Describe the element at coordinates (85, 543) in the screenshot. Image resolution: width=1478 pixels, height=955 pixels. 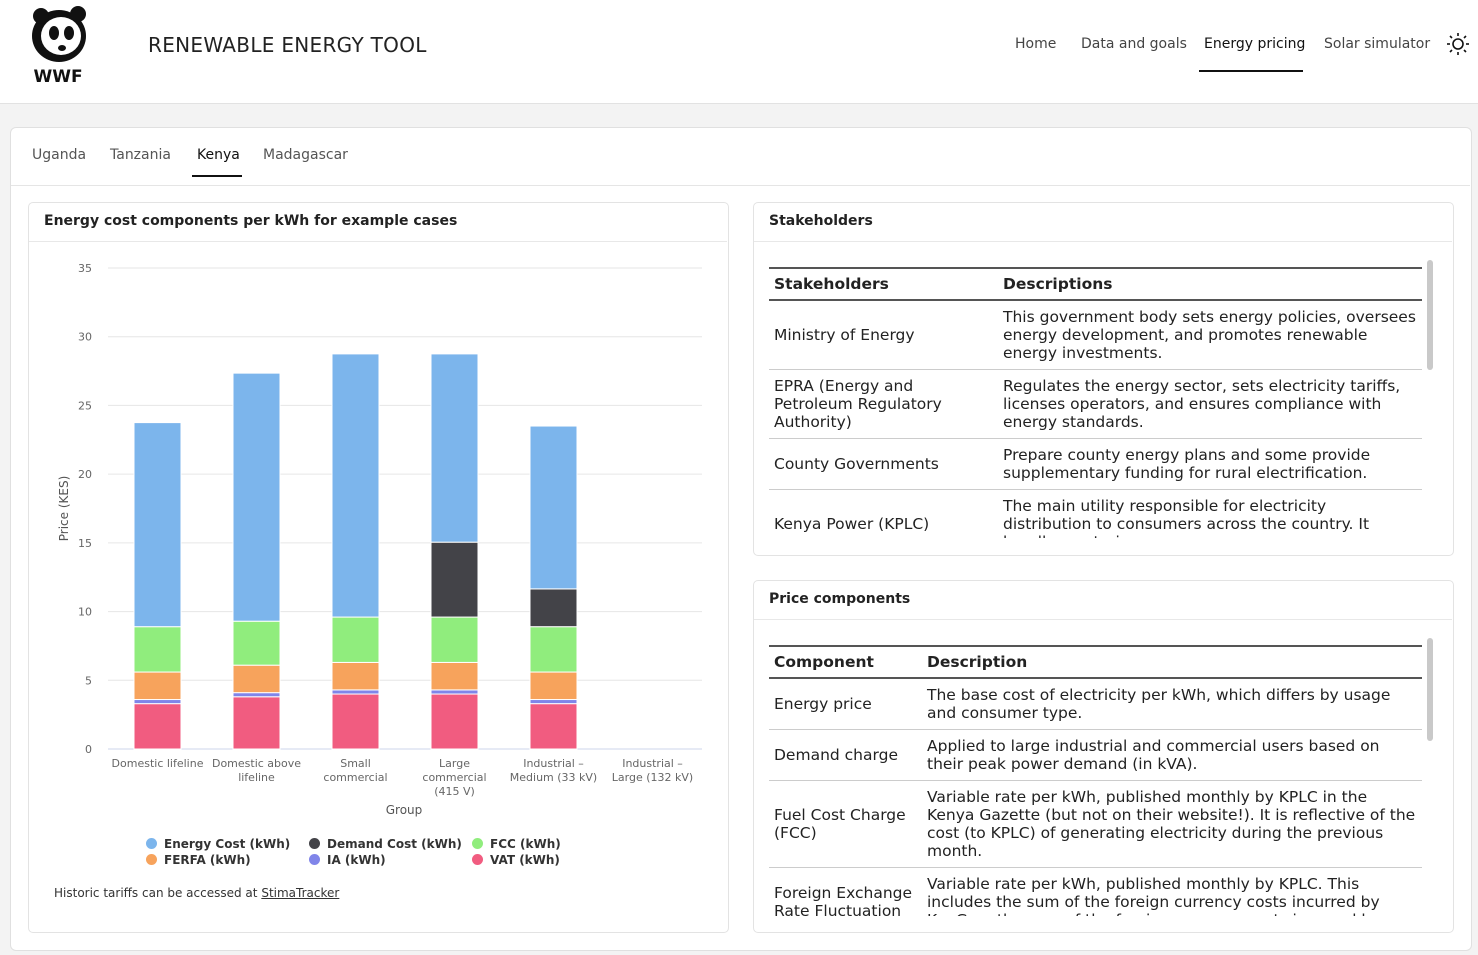
I see `y-tick-label: 15` at that location.